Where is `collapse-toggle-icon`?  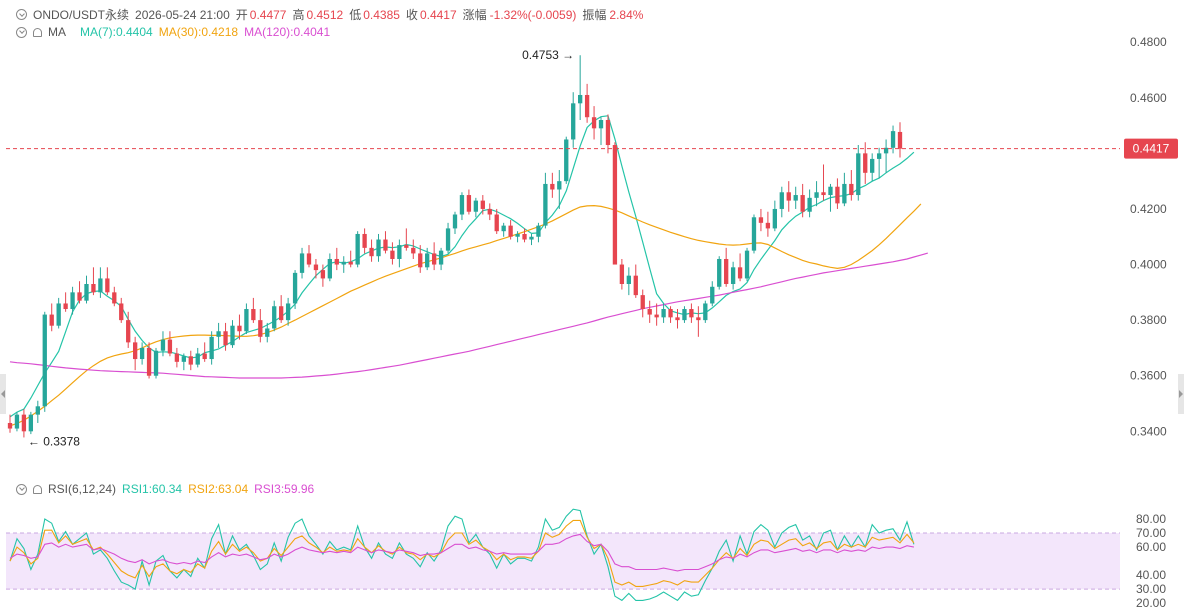
collapse-toggle-icon is located at coordinates (21, 14).